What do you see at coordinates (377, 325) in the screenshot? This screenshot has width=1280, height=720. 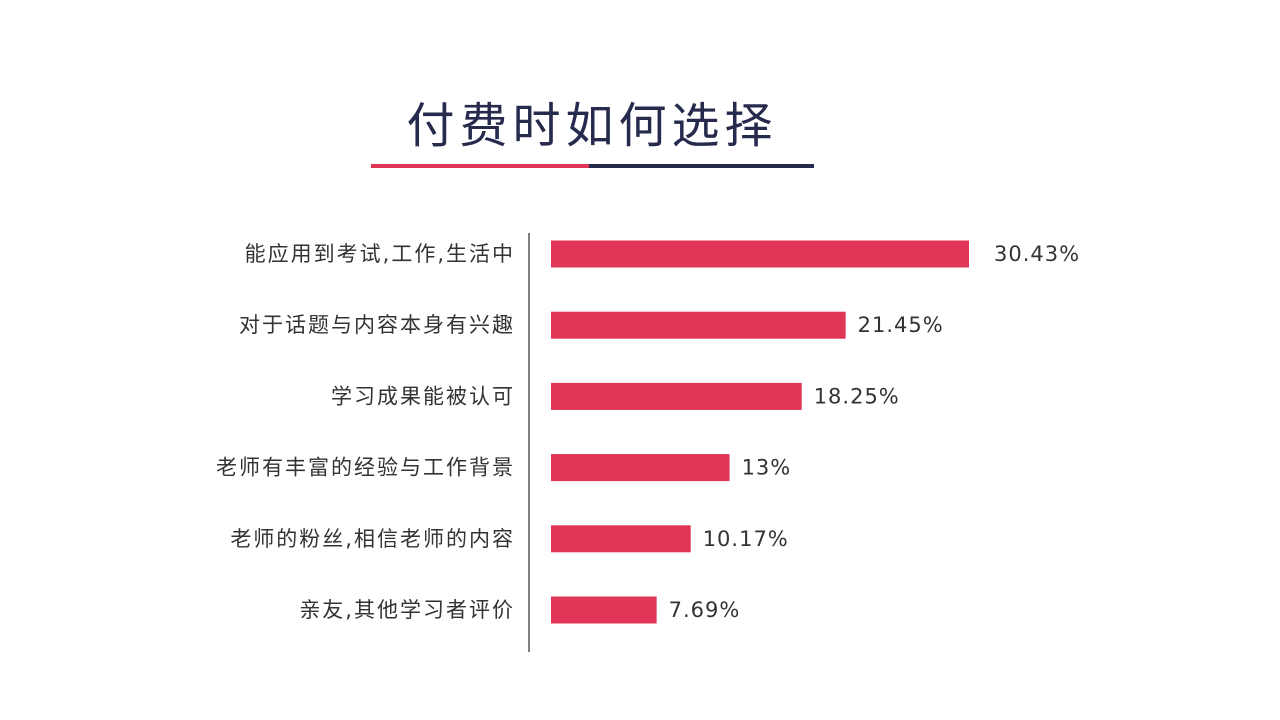 I see `category-label: 对于话题与内容本身有兴趣` at bounding box center [377, 325].